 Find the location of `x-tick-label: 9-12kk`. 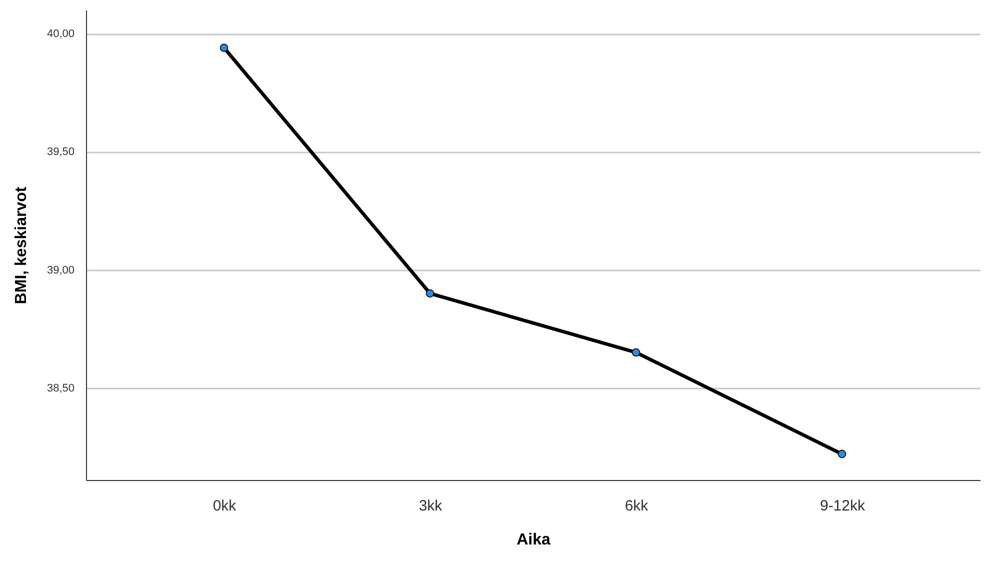

x-tick-label: 9-12kk is located at coordinates (843, 506).